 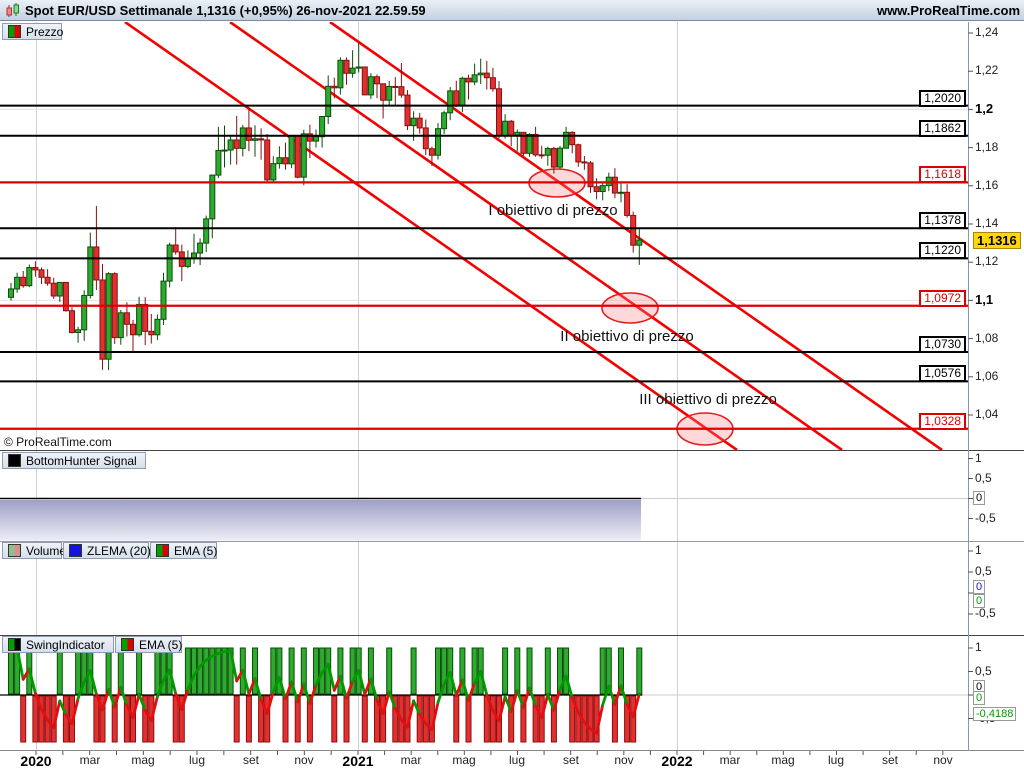 I want to click on tab-ema: EMA (5), so click(x=183, y=550).